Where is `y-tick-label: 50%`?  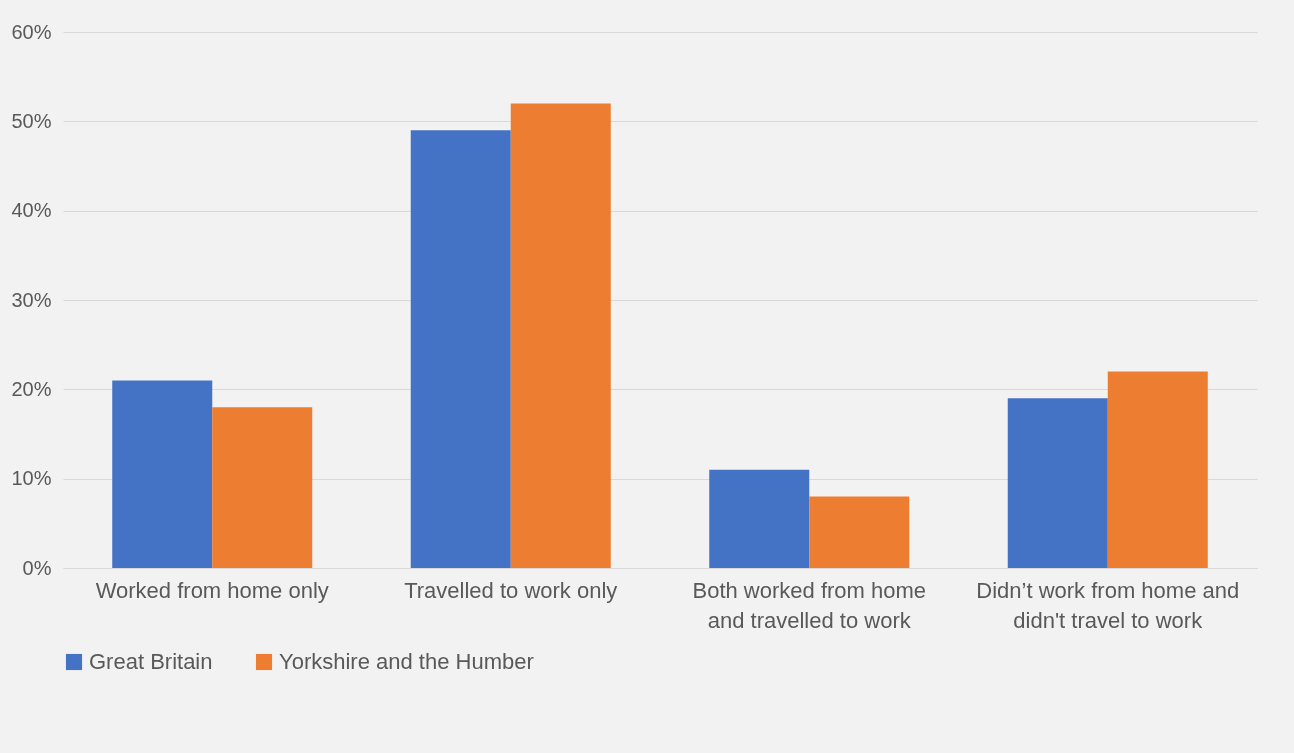 y-tick-label: 50% is located at coordinates (31, 120).